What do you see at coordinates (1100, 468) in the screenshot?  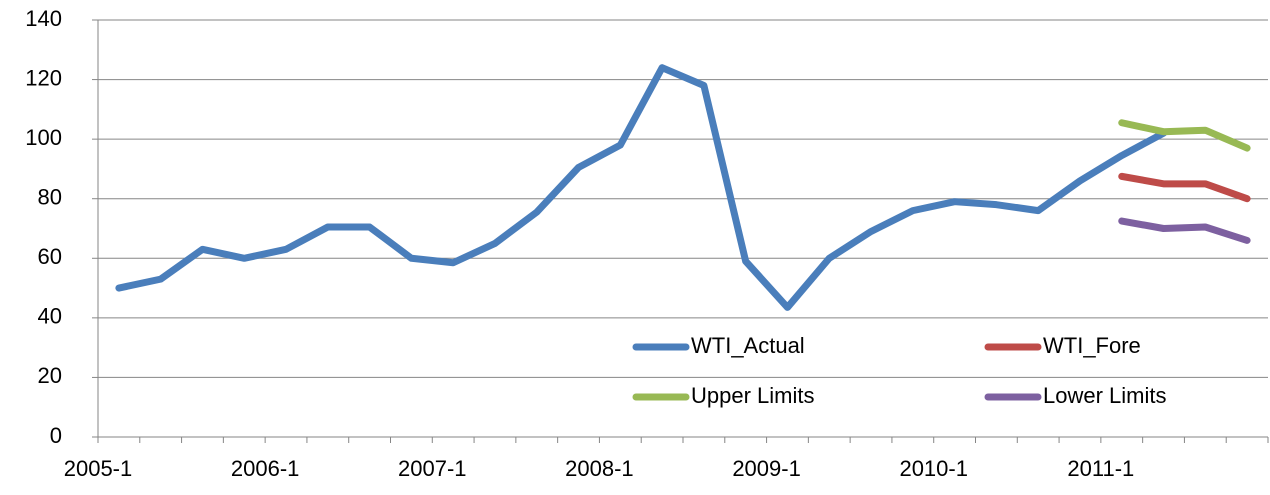 I see `x-tick-label: 2011-1` at bounding box center [1100, 468].